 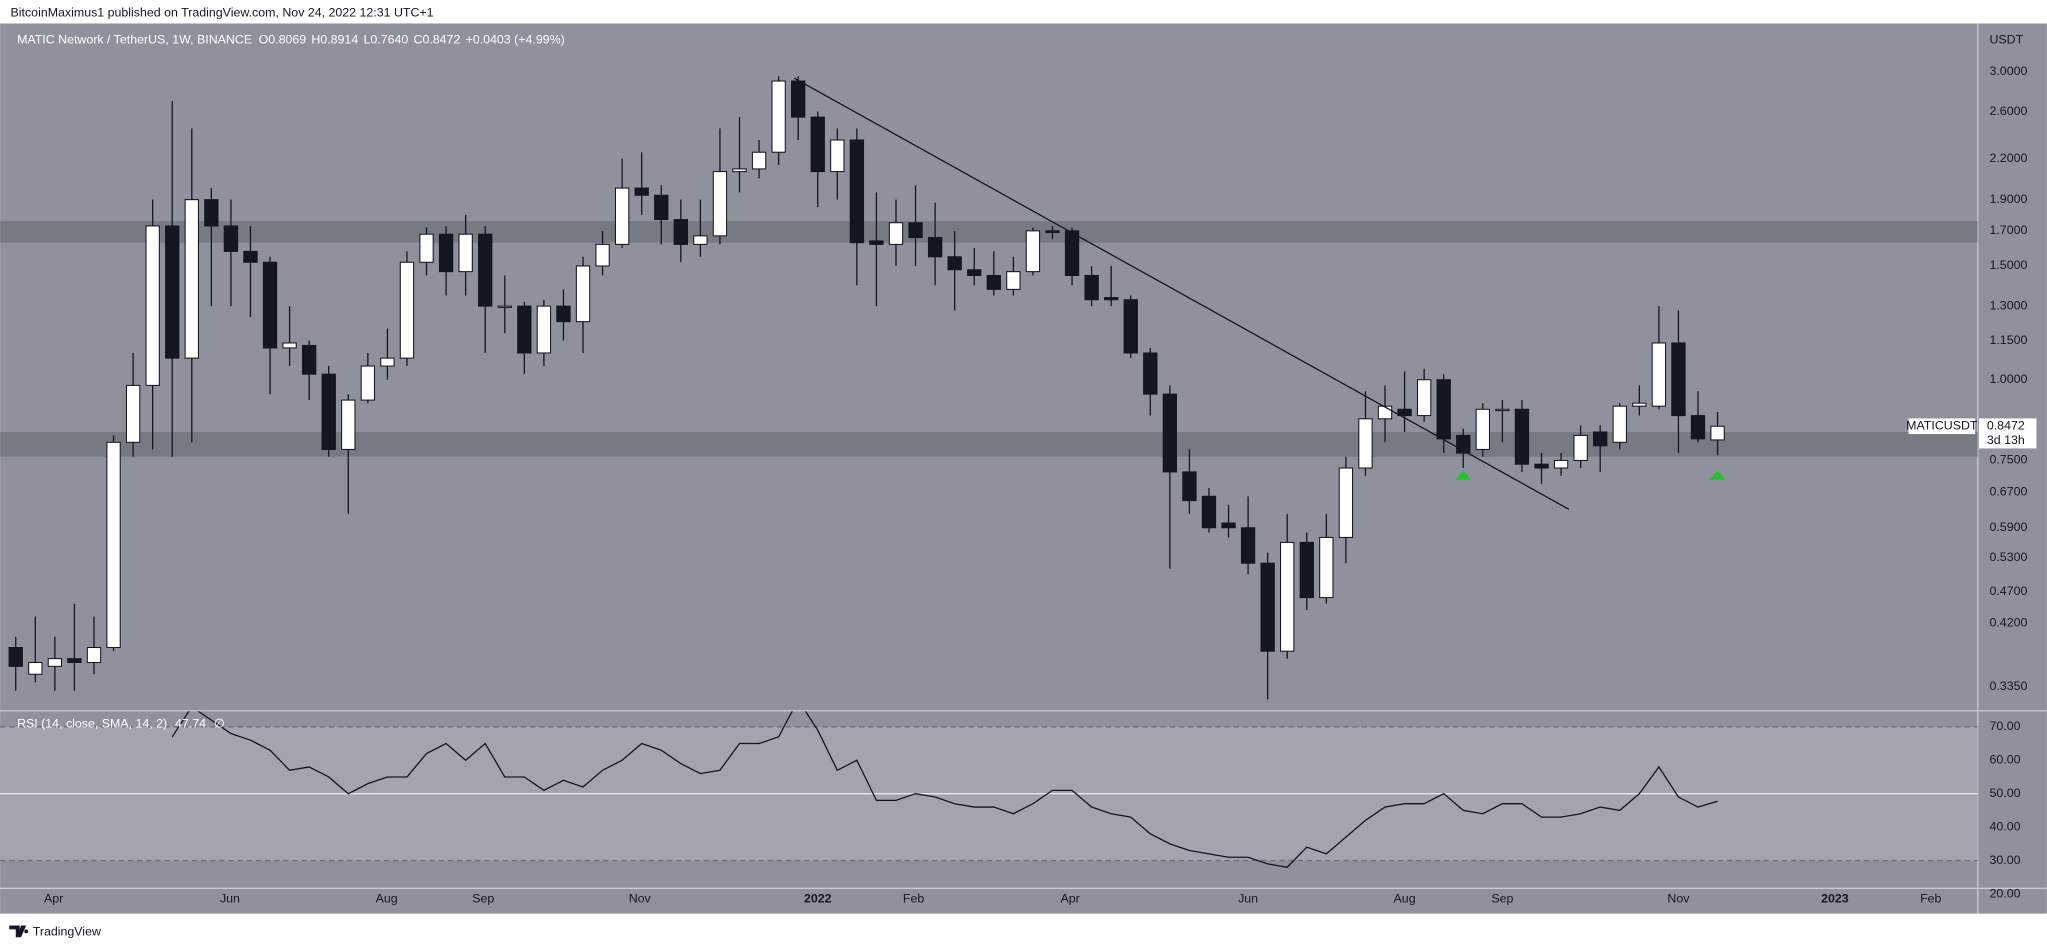 What do you see at coordinates (2008, 557) in the screenshot?
I see `y-tick-label: 0.5300` at bounding box center [2008, 557].